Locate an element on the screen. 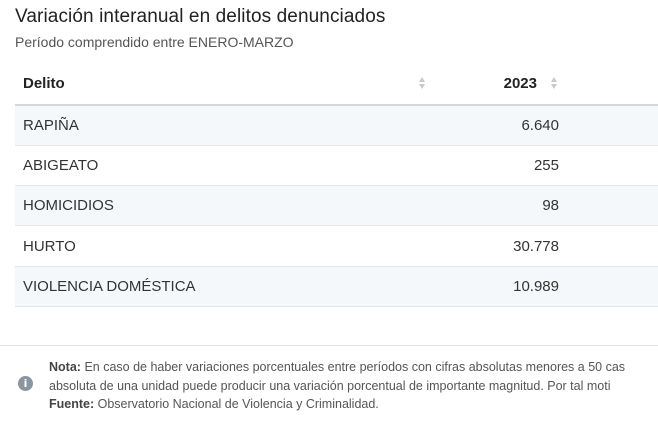  cell-2024: 2 is located at coordinates (608, 246).